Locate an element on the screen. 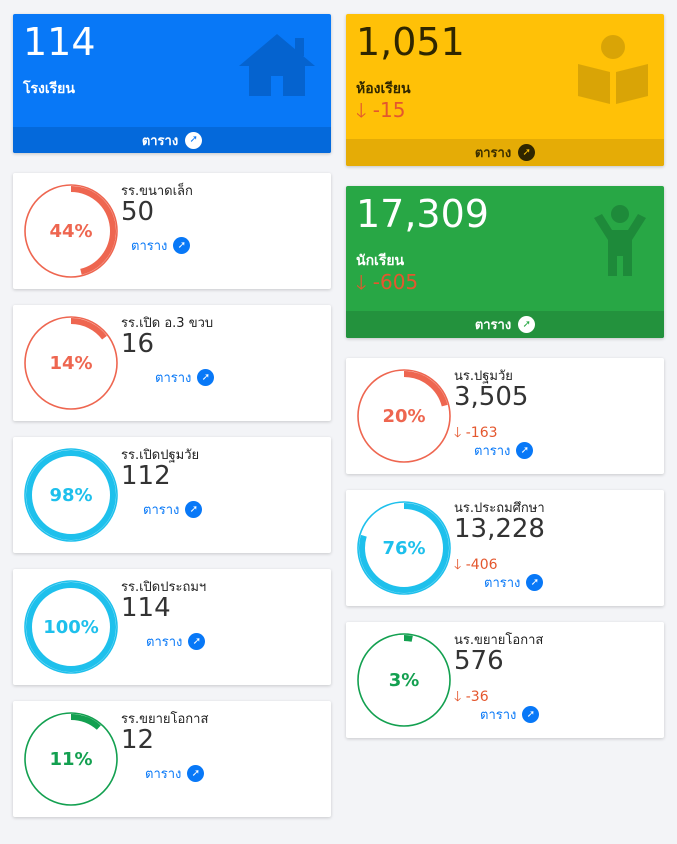  schools-table-link: ตาราง ➚ is located at coordinates (172, 140).